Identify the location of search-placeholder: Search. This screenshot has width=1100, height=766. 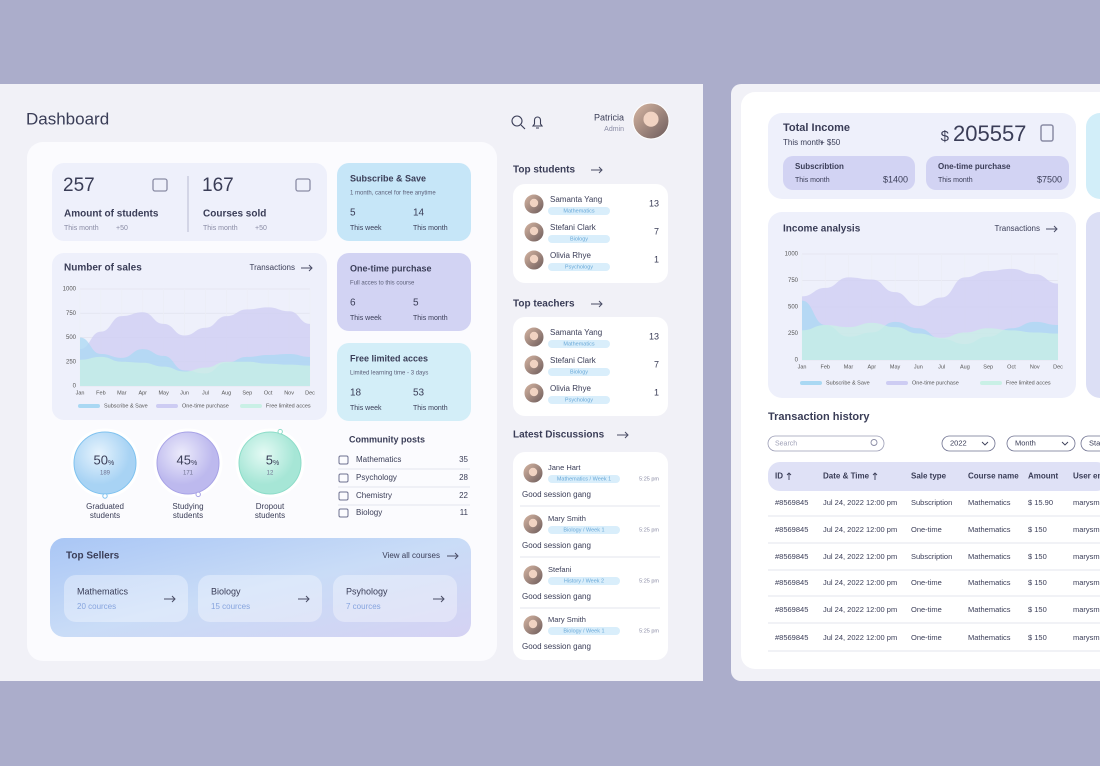
(786, 443).